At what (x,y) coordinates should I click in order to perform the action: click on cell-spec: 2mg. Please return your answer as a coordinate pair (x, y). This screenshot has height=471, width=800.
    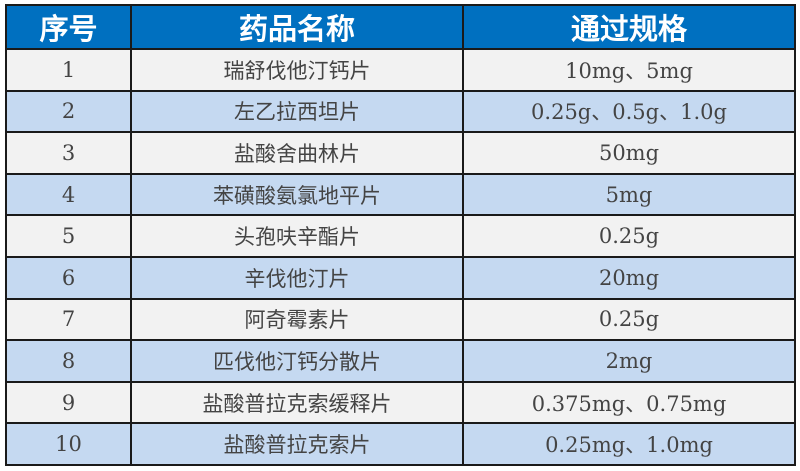
    Looking at the image, I should click on (629, 361).